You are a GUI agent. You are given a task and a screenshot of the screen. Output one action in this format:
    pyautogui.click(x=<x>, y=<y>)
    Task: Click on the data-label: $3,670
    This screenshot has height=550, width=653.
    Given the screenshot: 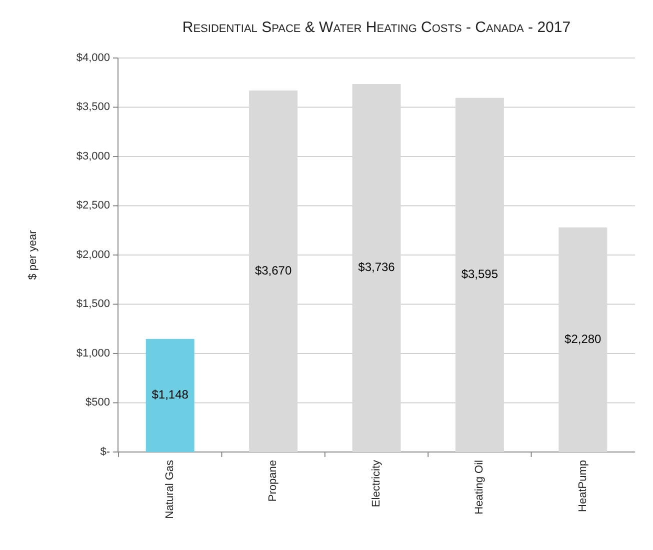 What is the action you would take?
    pyautogui.click(x=273, y=270)
    